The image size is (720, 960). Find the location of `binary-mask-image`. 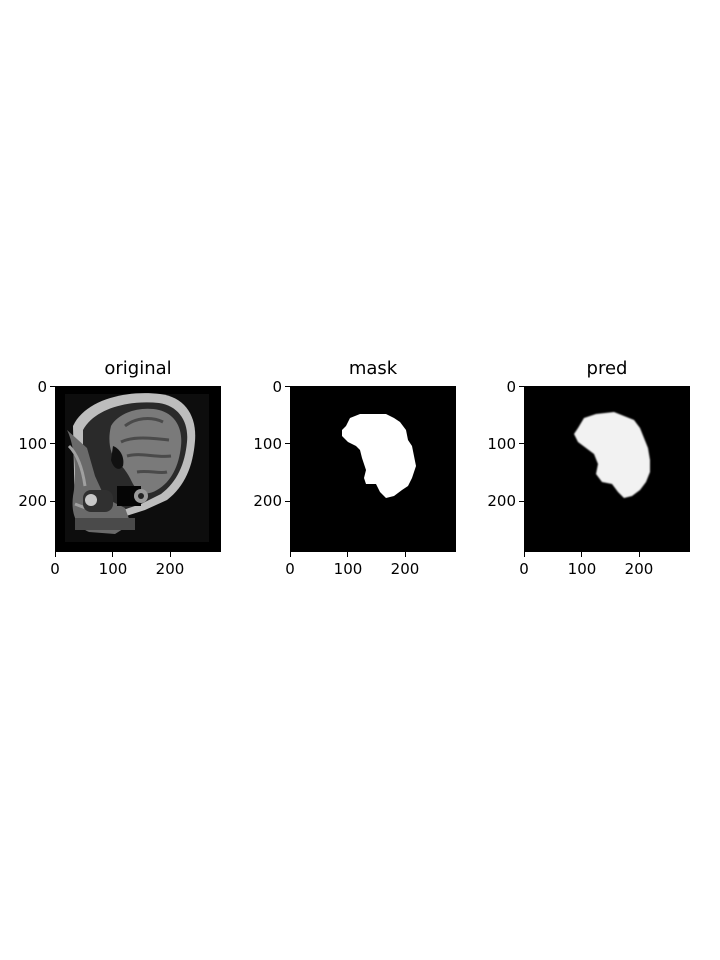

binary-mask-image is located at coordinates (373, 469).